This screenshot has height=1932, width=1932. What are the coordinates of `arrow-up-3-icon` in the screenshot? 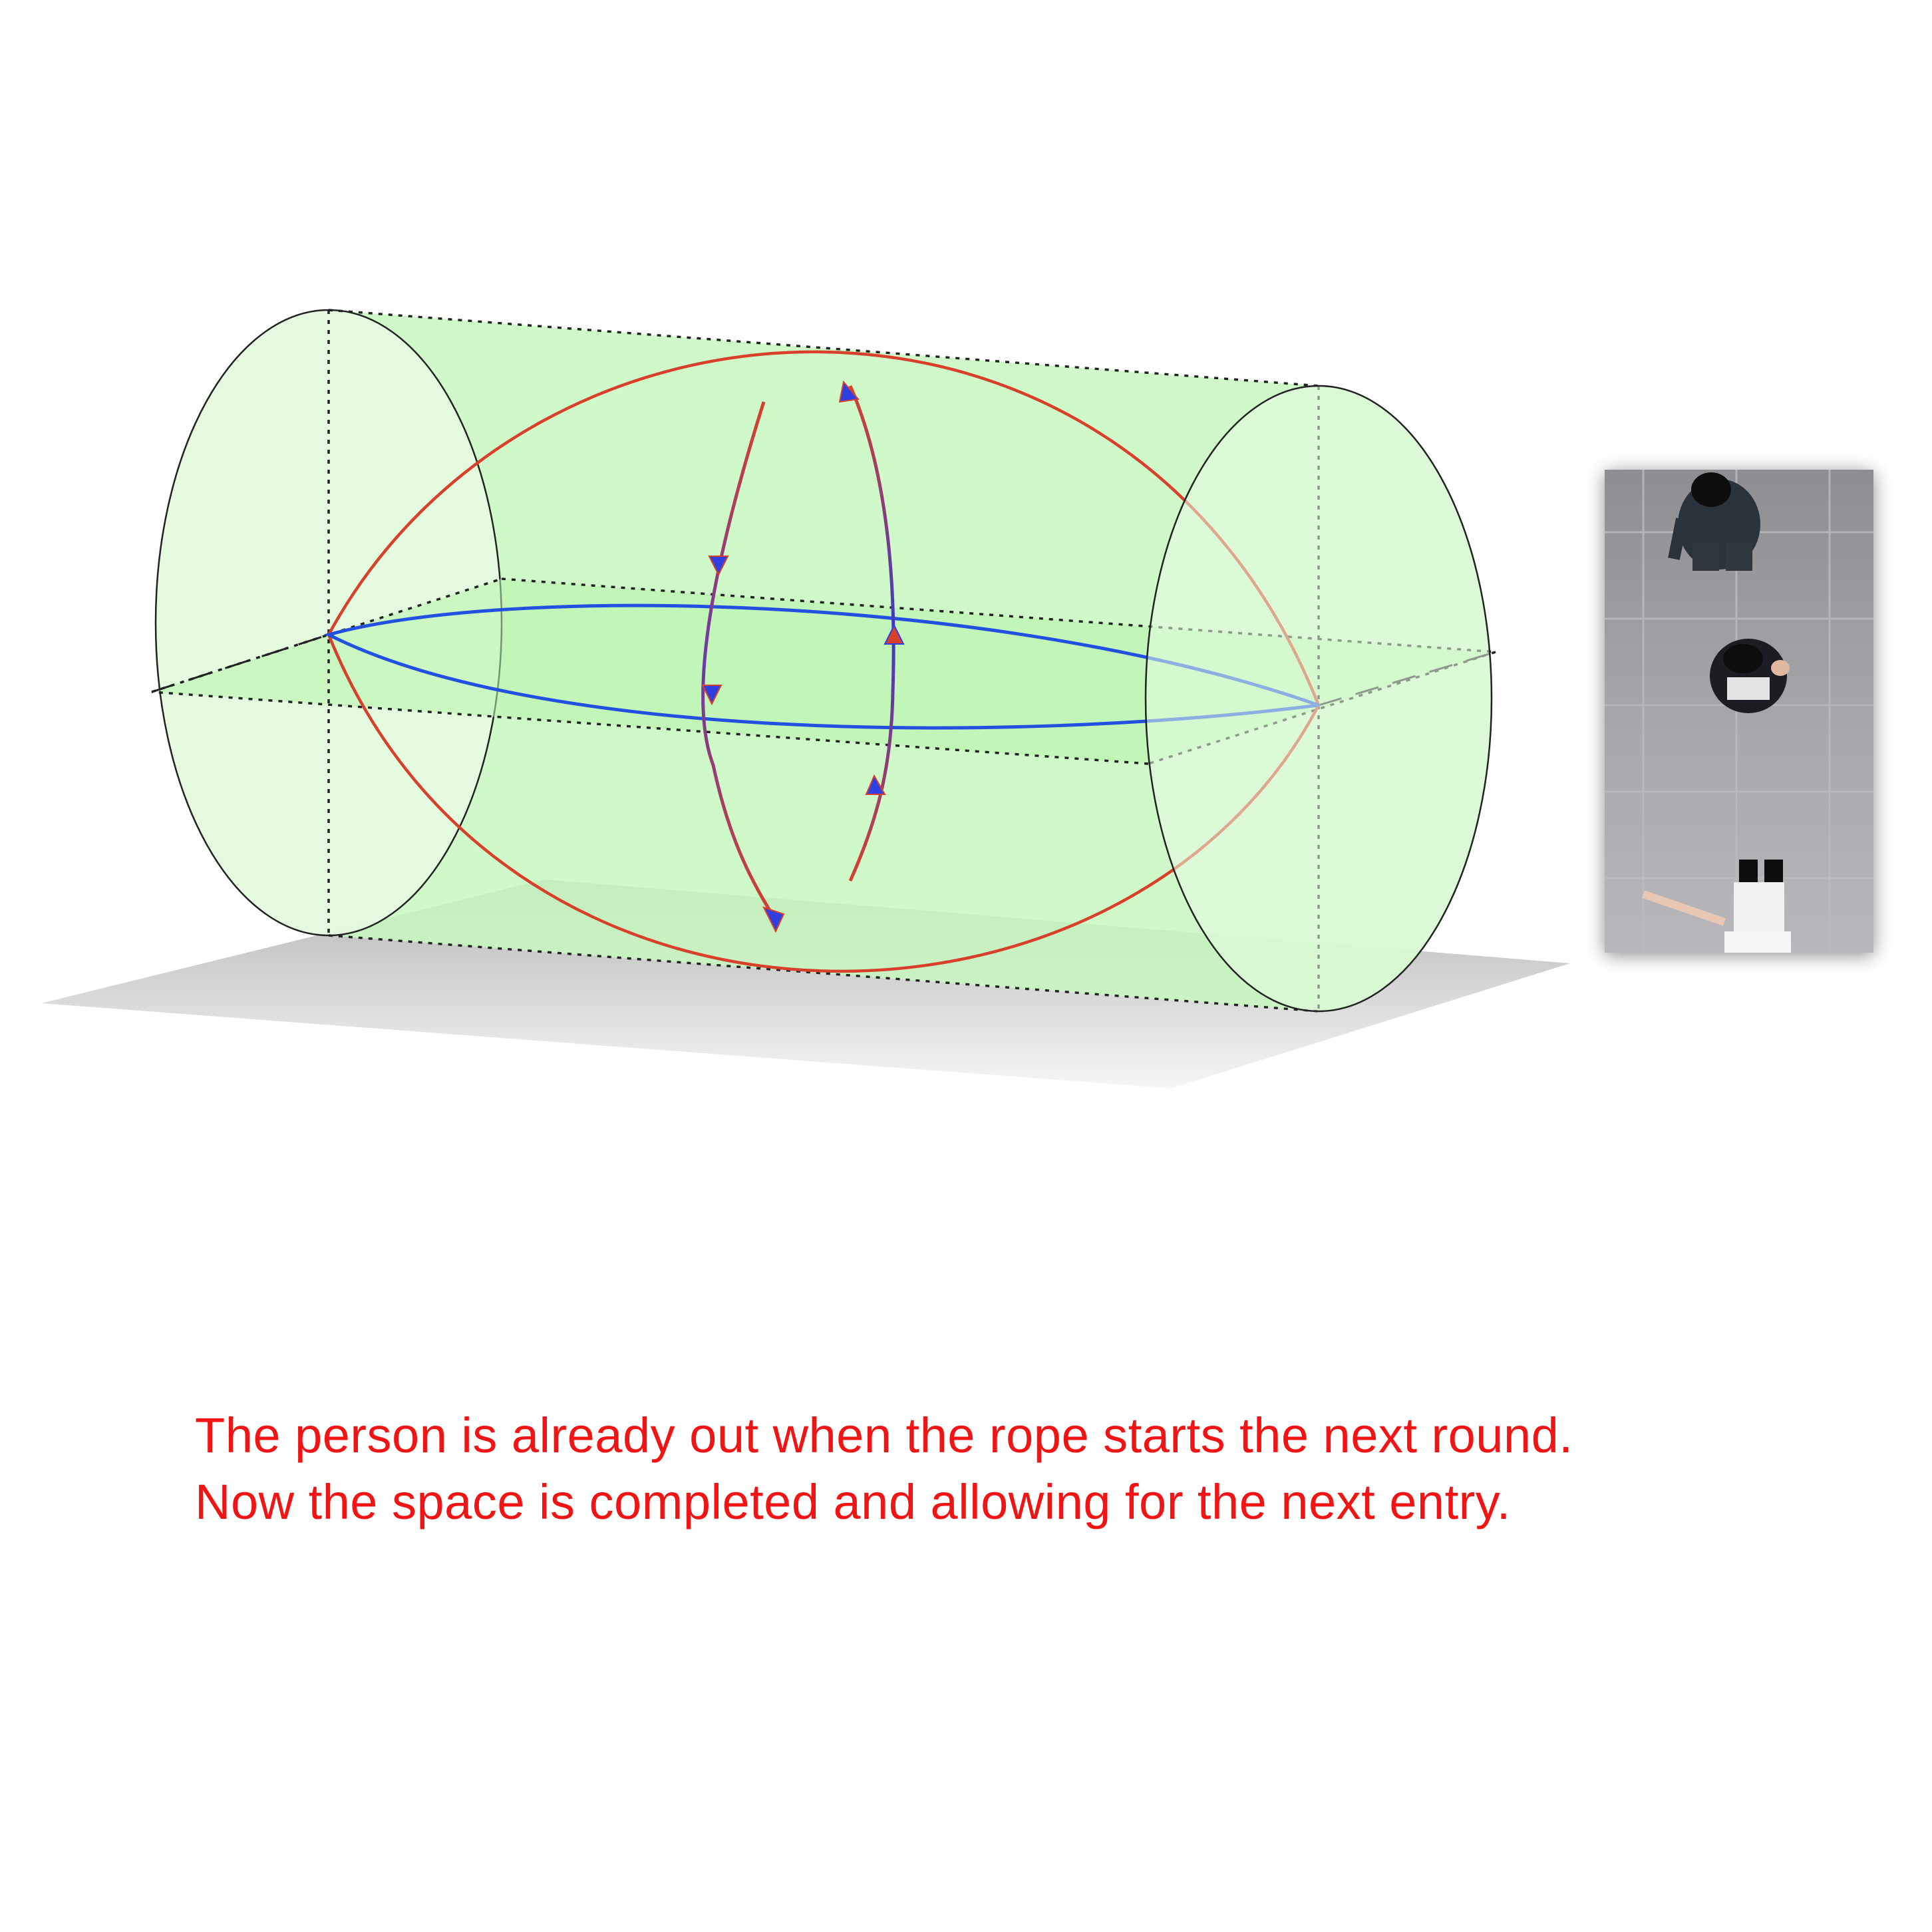 It's located at (875, 784).